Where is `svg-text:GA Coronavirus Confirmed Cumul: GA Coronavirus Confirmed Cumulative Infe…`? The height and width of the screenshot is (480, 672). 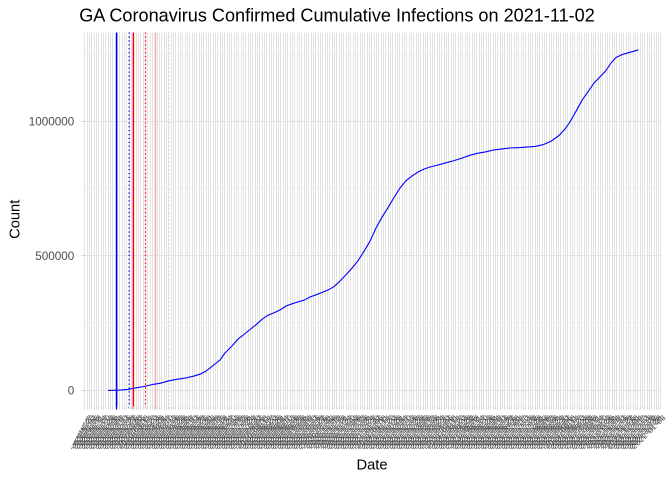 svg-text:GA Coronavirus Confirmed Cumul: GA Coronavirus Confirmed Cumulative Infe… is located at coordinates (337, 15).